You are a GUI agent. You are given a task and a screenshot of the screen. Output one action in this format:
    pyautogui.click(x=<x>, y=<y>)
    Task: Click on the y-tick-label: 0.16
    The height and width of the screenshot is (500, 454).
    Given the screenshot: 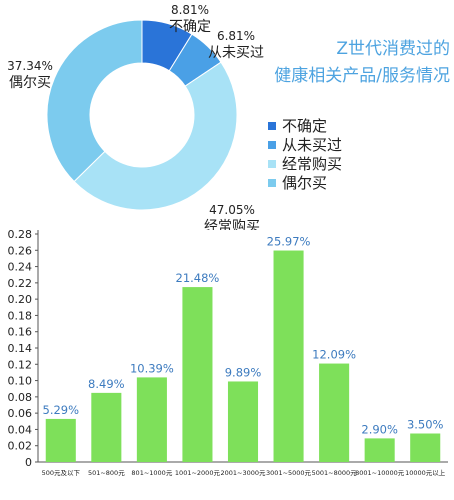 What is the action you would take?
    pyautogui.click(x=20, y=332)
    